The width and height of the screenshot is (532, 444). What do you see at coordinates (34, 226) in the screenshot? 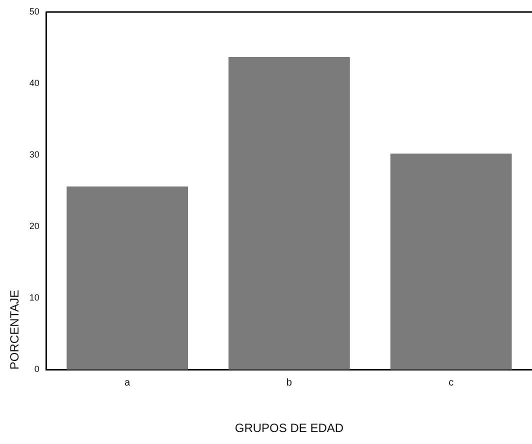
I see `y-tick-label: 20` at bounding box center [34, 226].